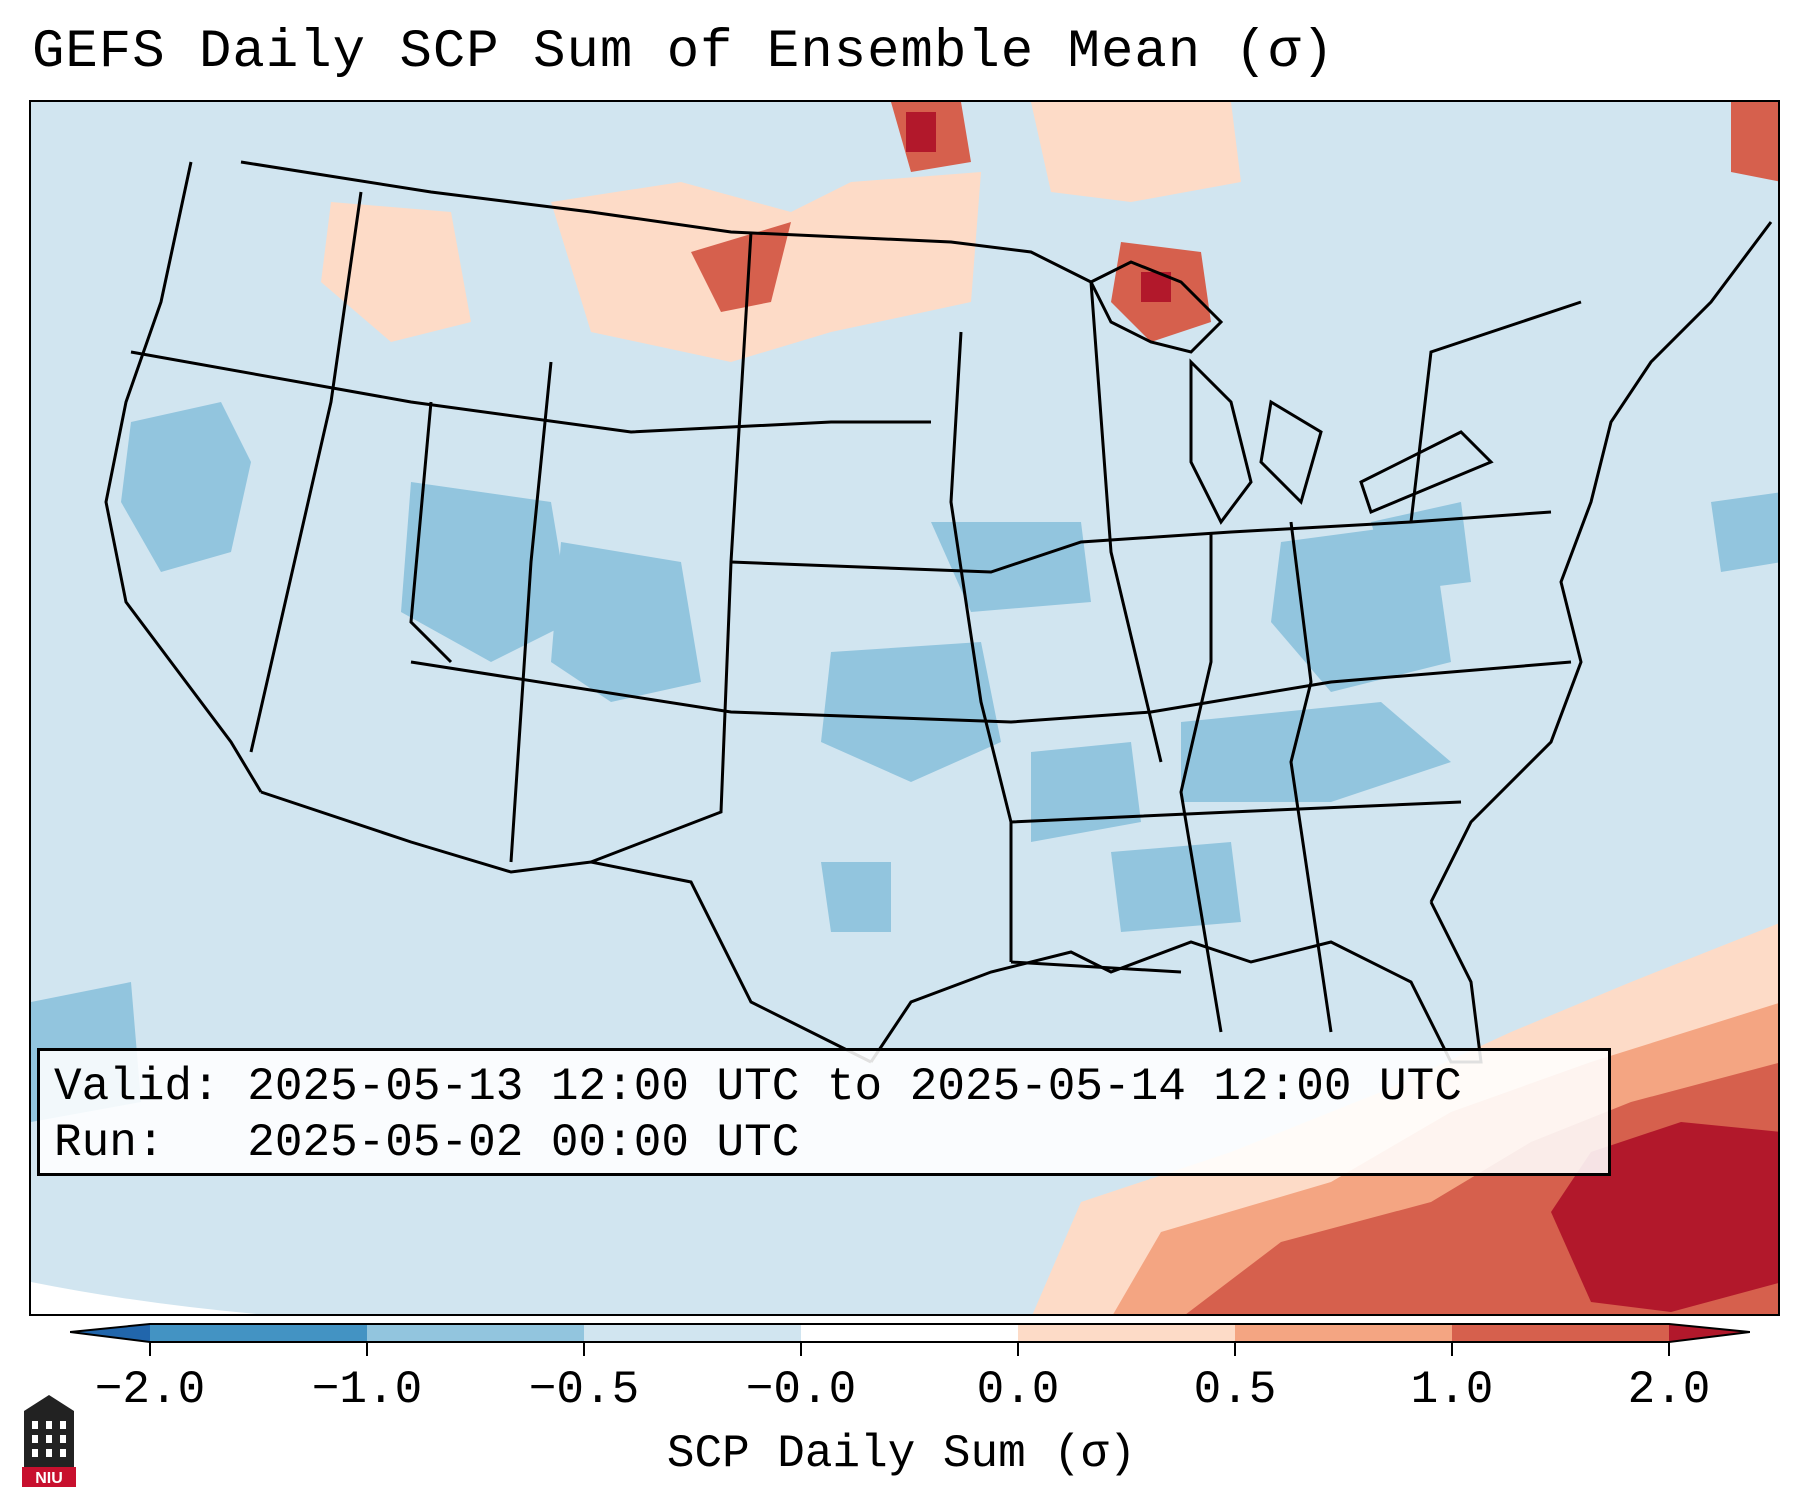 Image resolution: width=1803 pixels, height=1506 pixels. What do you see at coordinates (49, 1441) in the screenshot?
I see `university-tower-icon: NIU` at bounding box center [49, 1441].